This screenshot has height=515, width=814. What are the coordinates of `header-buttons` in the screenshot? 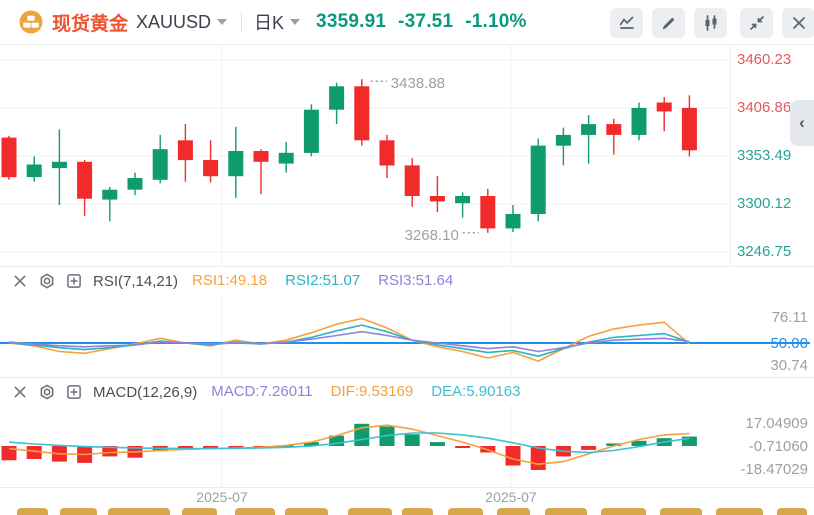 It's located at (712, 23).